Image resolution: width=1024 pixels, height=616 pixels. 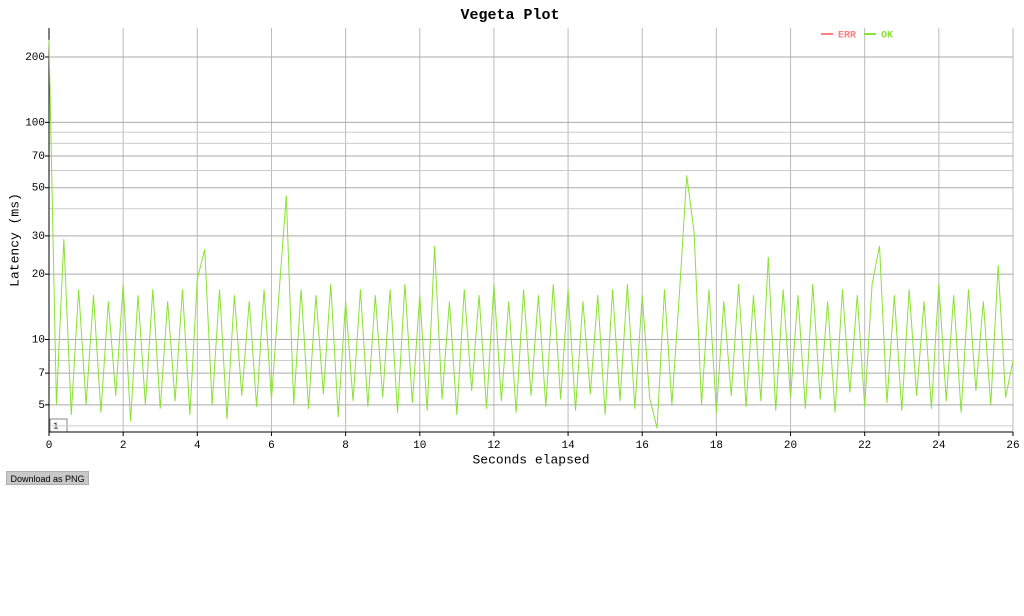 What do you see at coordinates (35, 123) in the screenshot?
I see `y-tick-label: 100` at bounding box center [35, 123].